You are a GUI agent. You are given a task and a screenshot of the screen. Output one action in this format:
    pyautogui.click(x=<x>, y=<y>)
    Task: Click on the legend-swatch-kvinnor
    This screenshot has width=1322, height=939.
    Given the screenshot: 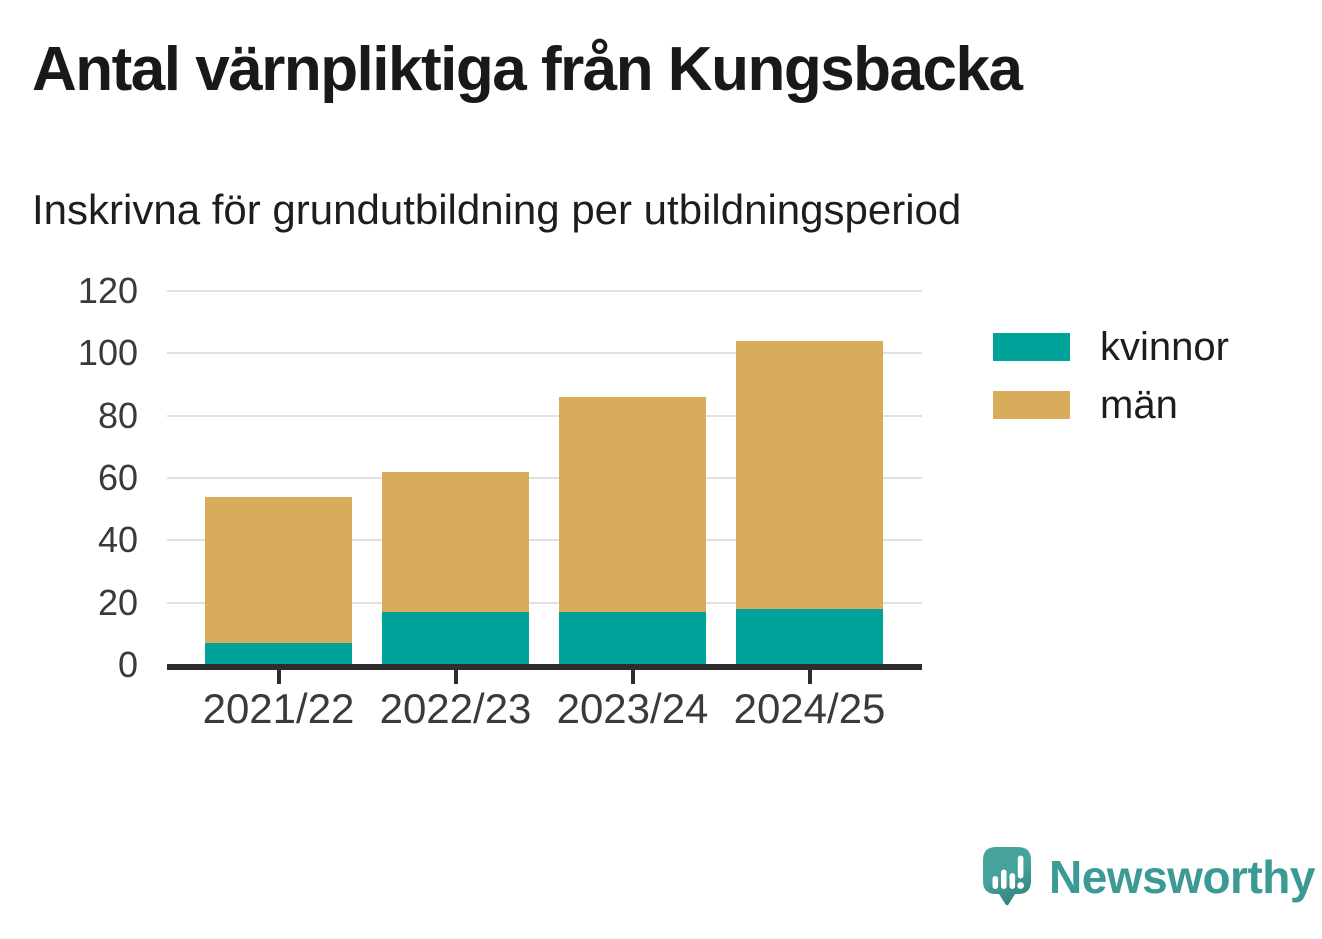 What is the action you would take?
    pyautogui.click(x=1031, y=347)
    